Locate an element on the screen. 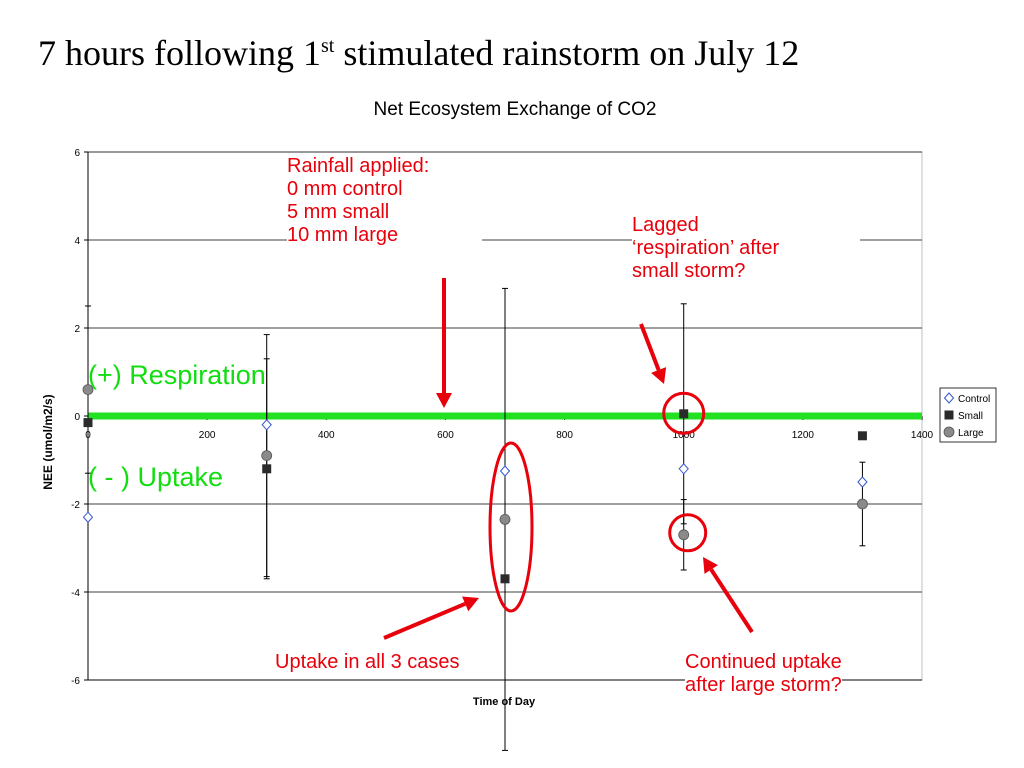 Image resolution: width=1024 pixels, height=768 pixels. y-axis-label: NEE (umol/m2/s) is located at coordinates (48, 441).